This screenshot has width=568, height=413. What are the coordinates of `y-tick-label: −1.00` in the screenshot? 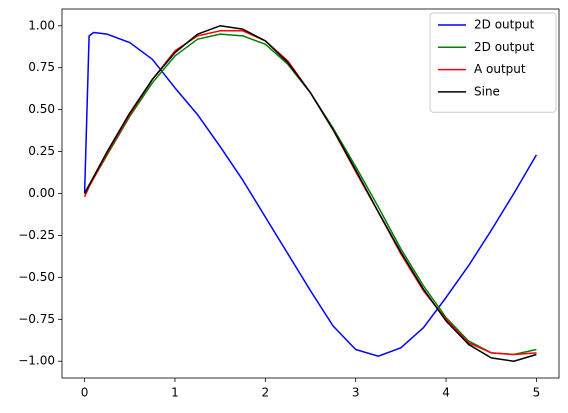 It's located at (36, 361).